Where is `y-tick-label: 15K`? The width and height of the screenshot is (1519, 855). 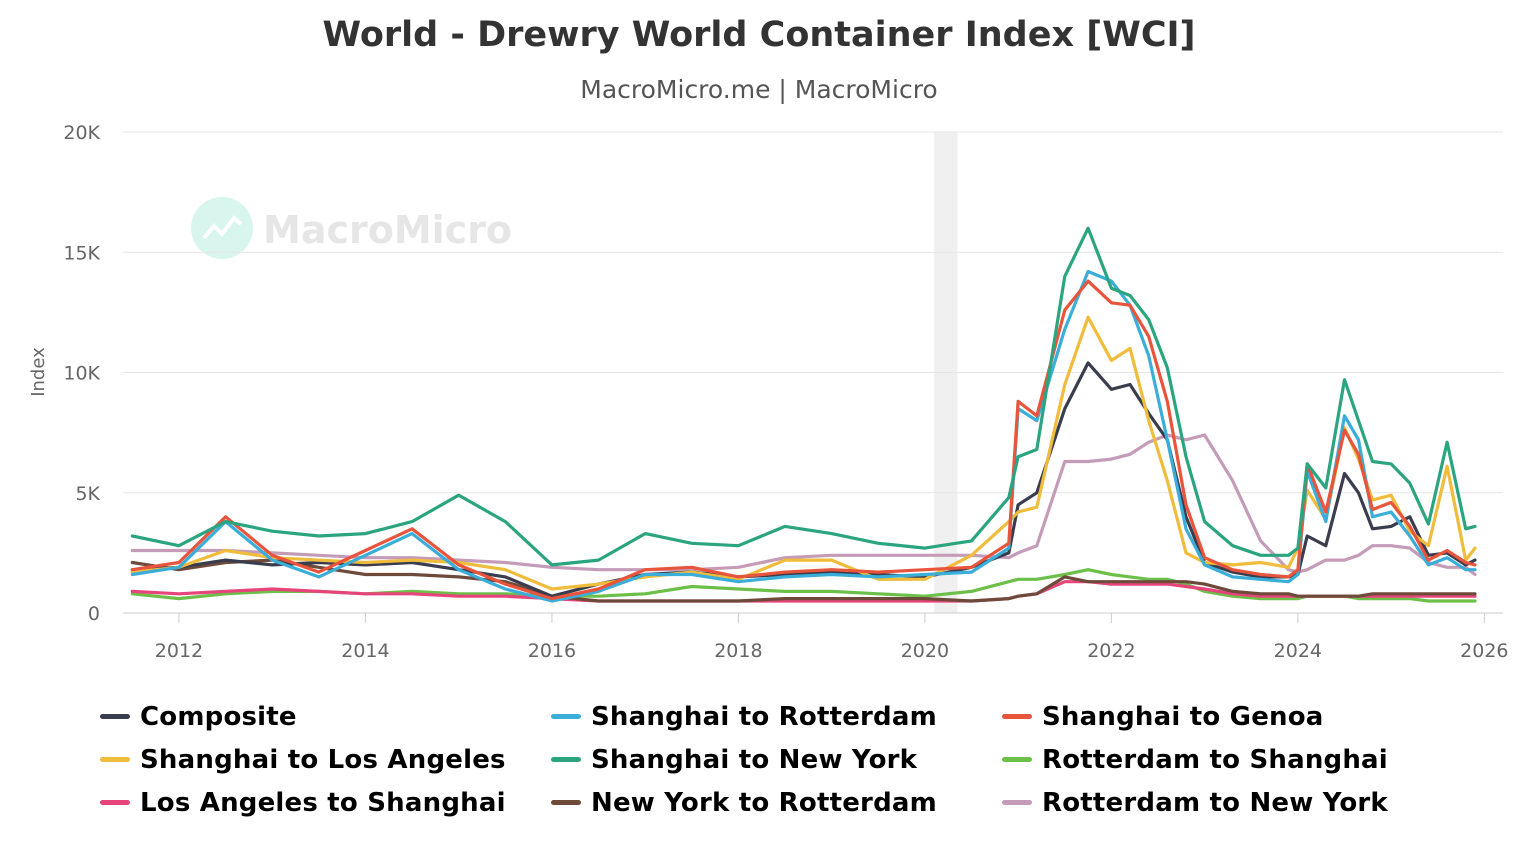 y-tick-label: 15K is located at coordinates (81, 253).